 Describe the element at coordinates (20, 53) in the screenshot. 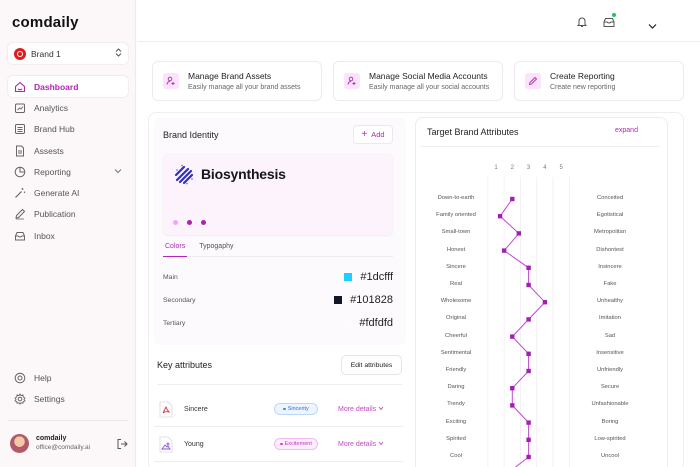

I see `brand-badge-icon` at that location.